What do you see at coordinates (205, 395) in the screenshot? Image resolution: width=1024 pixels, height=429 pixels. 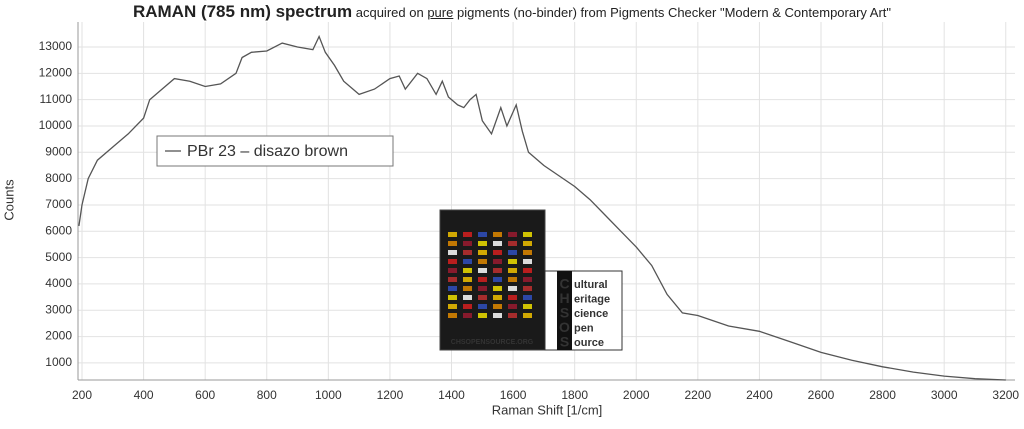 I see `x-tick-label: 600` at bounding box center [205, 395].